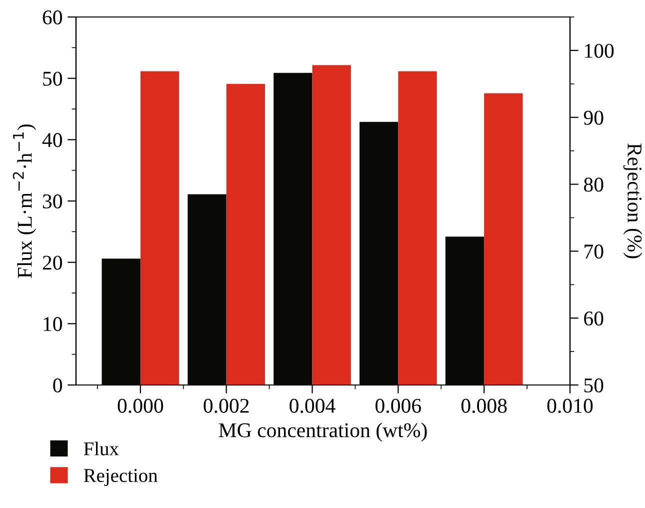  I want to click on y2-tick-label: 90, so click(594, 117).